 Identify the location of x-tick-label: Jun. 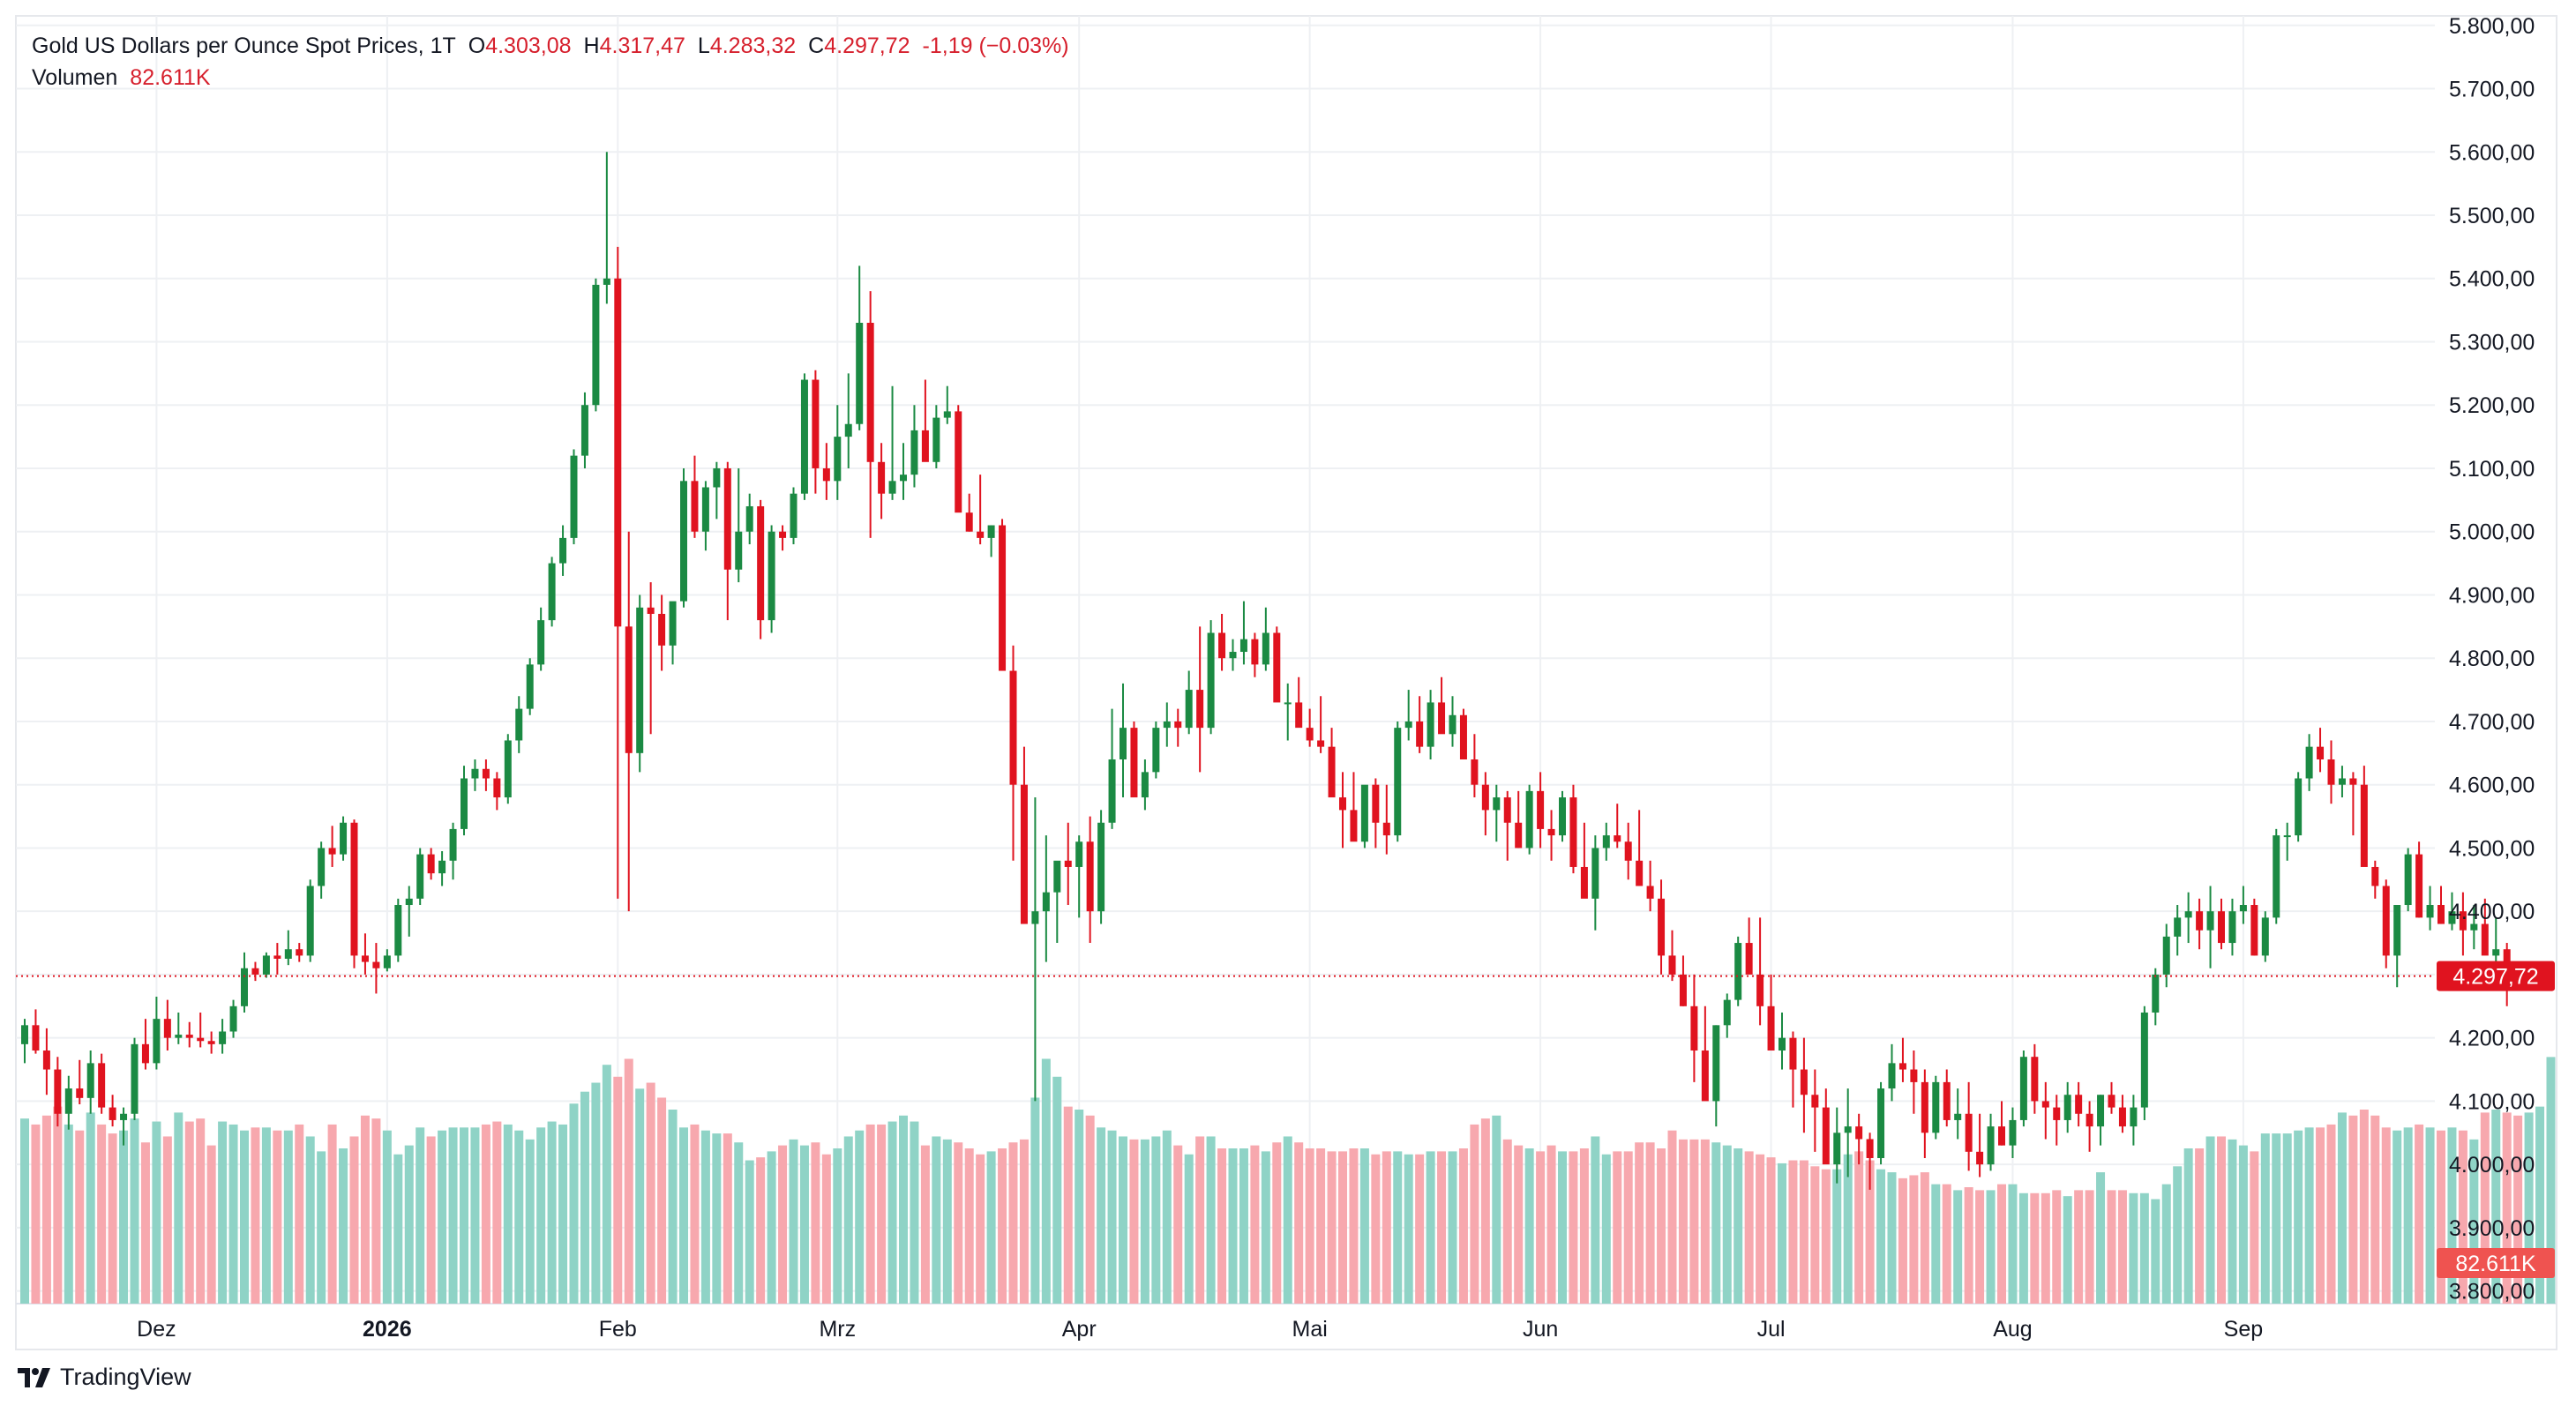
(1541, 1329).